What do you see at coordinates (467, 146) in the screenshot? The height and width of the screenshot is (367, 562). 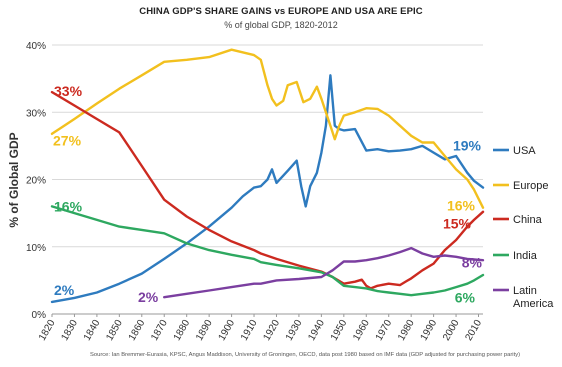 I see `end-label-usa: 19%` at bounding box center [467, 146].